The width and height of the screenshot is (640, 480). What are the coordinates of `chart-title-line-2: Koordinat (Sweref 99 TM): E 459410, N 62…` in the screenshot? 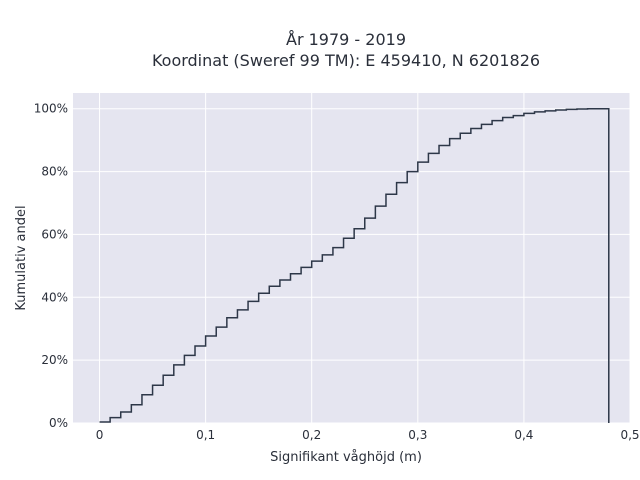 It's located at (346, 60).